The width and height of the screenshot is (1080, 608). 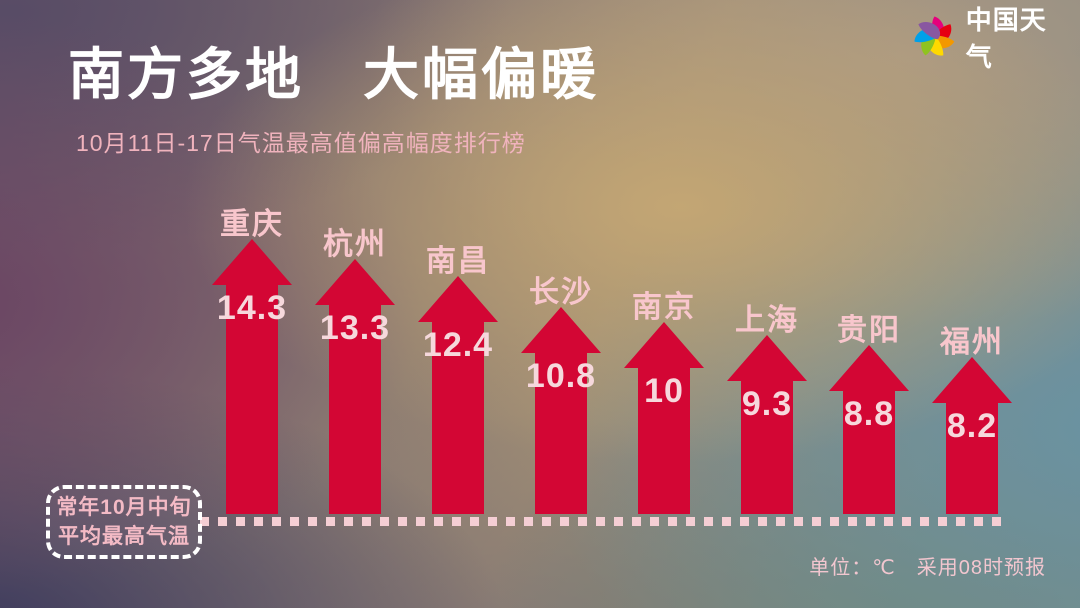 What do you see at coordinates (124, 536) in the screenshot?
I see `baseline-label-line2: 平均最高气温` at bounding box center [124, 536].